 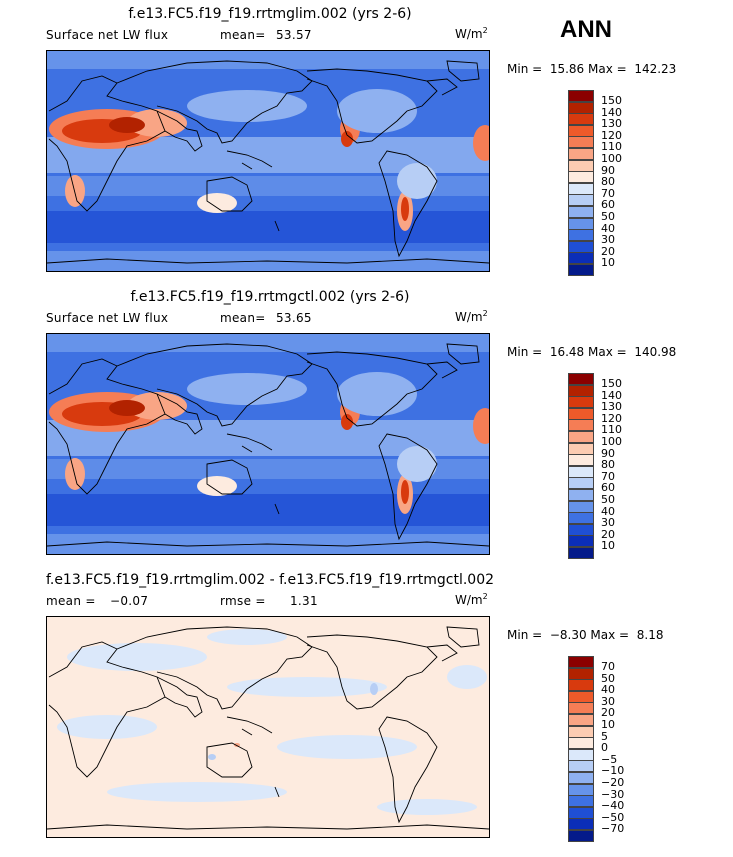 What do you see at coordinates (304, 601) in the screenshot?
I see `rmse-value: 1.31` at bounding box center [304, 601].